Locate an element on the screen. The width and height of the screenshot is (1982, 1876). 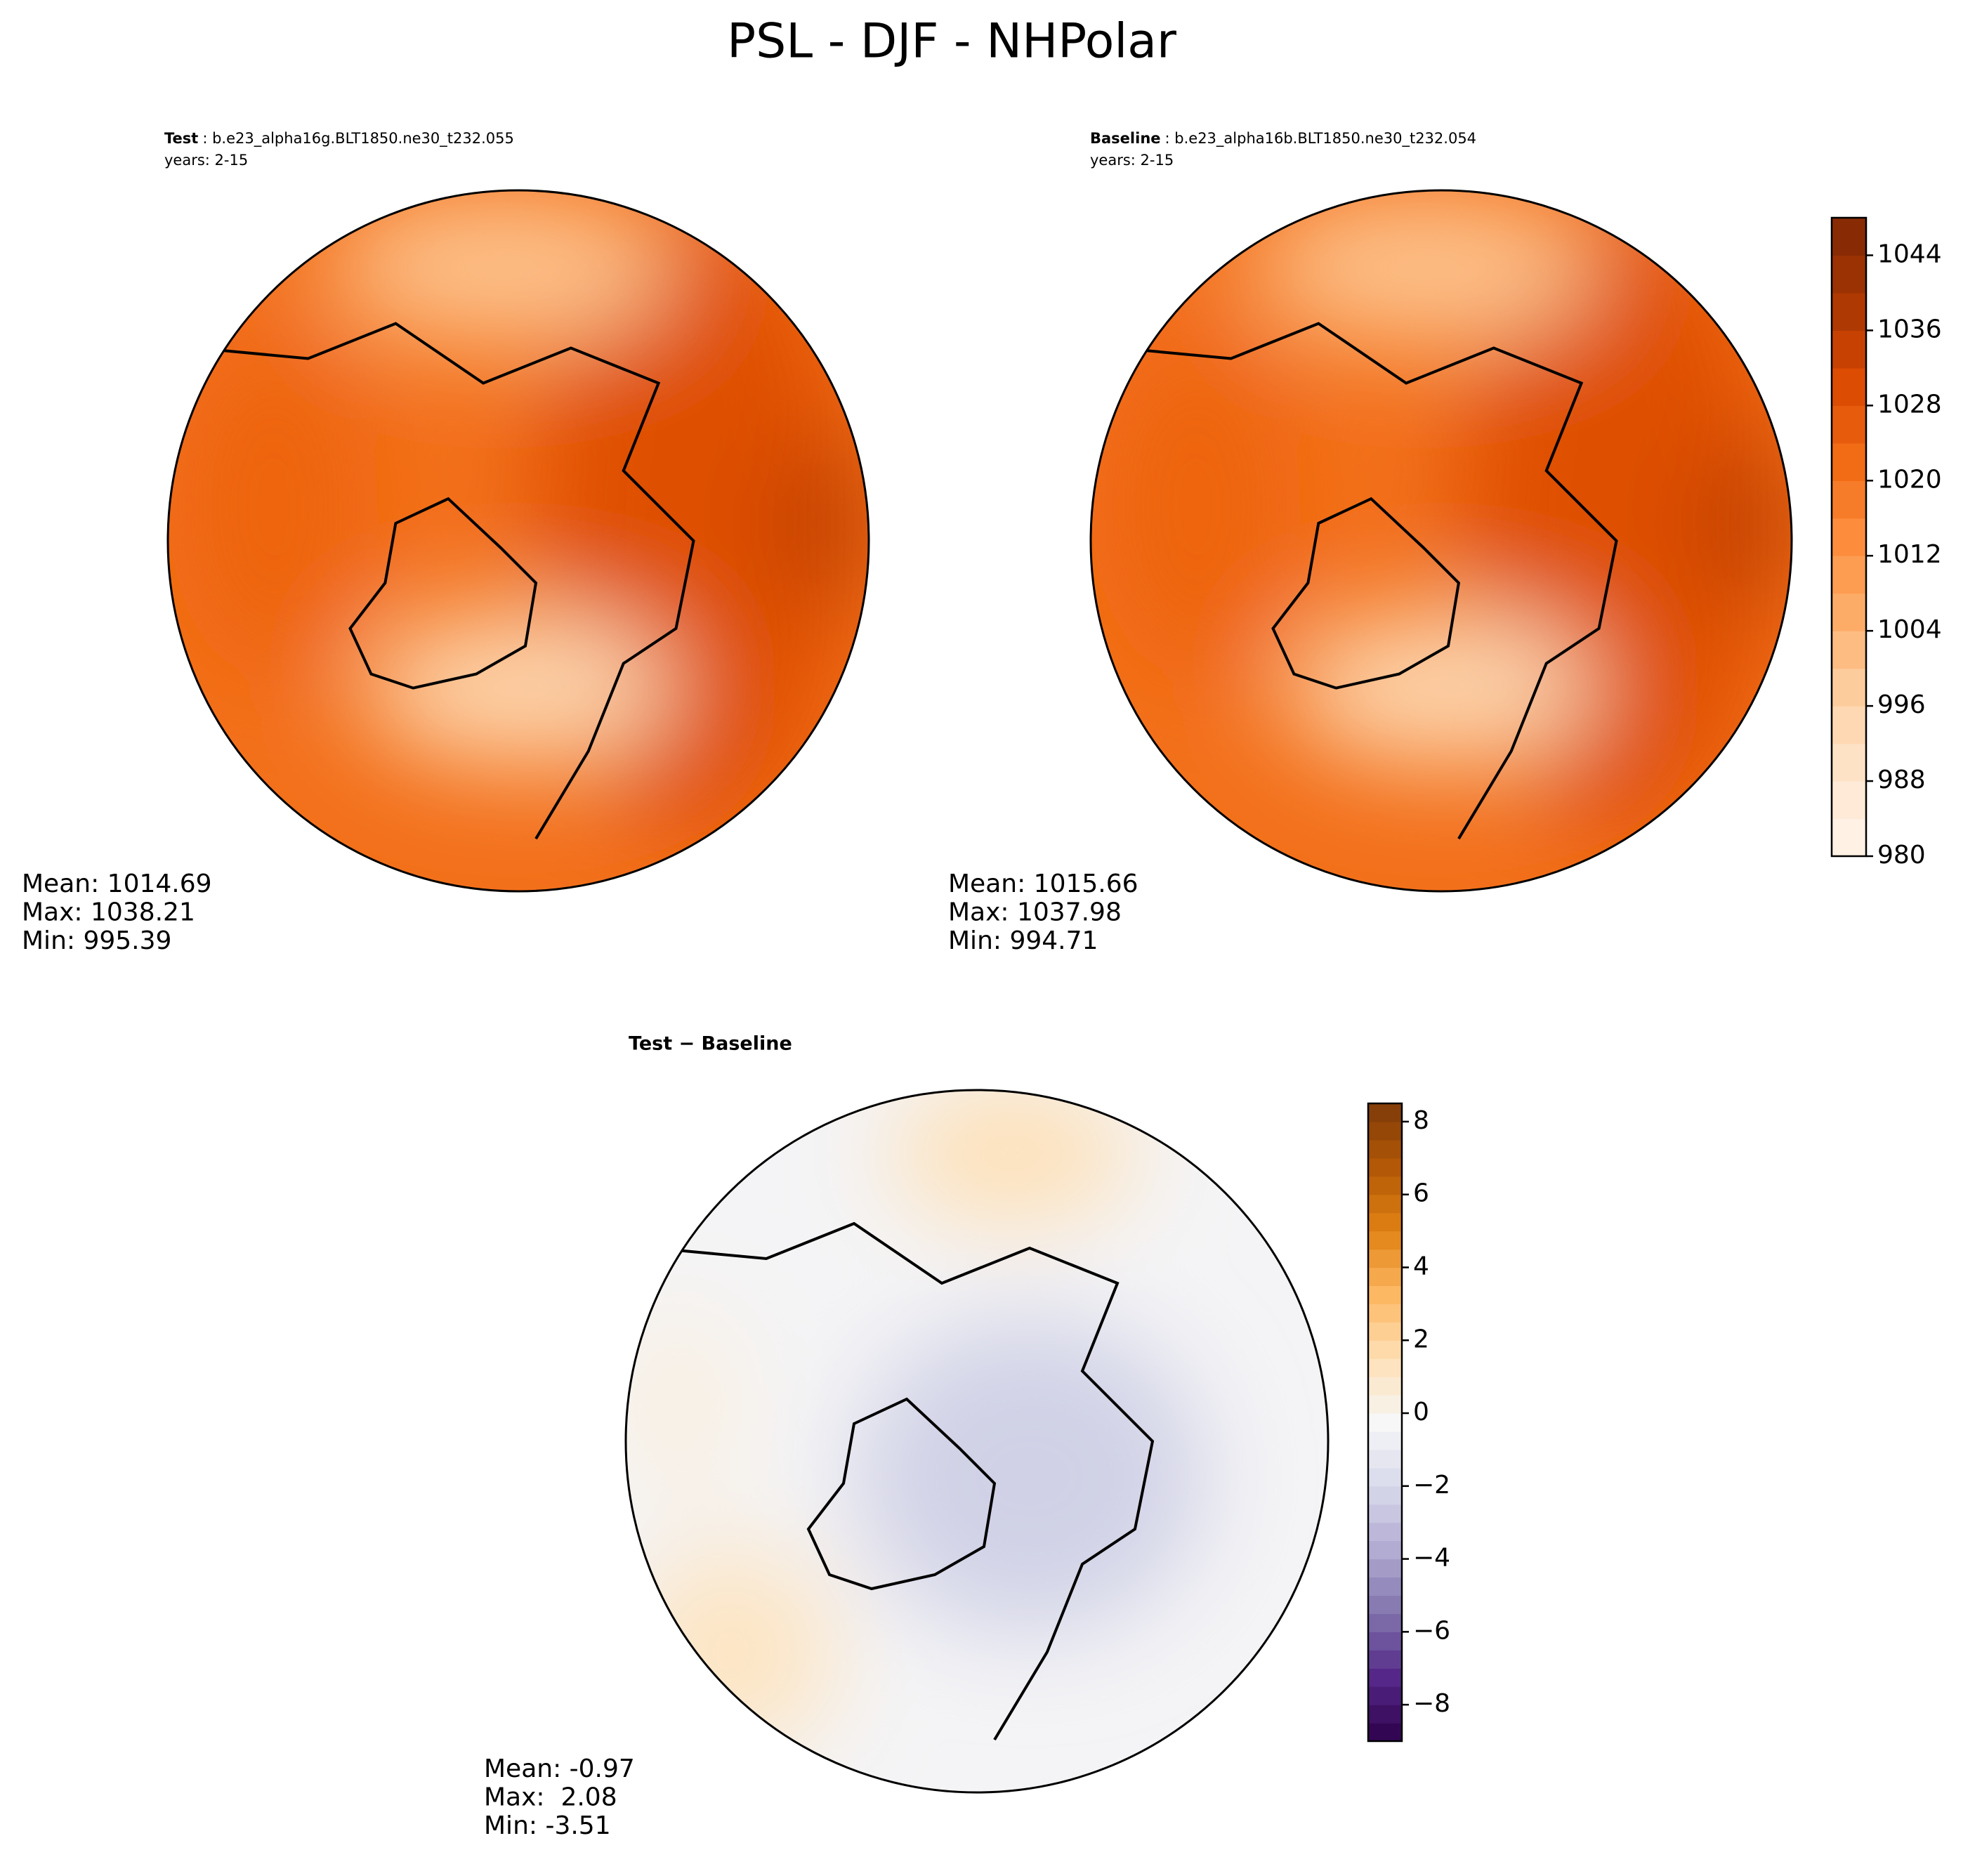
panel-title-bold: Test is located at coordinates (181, 138).